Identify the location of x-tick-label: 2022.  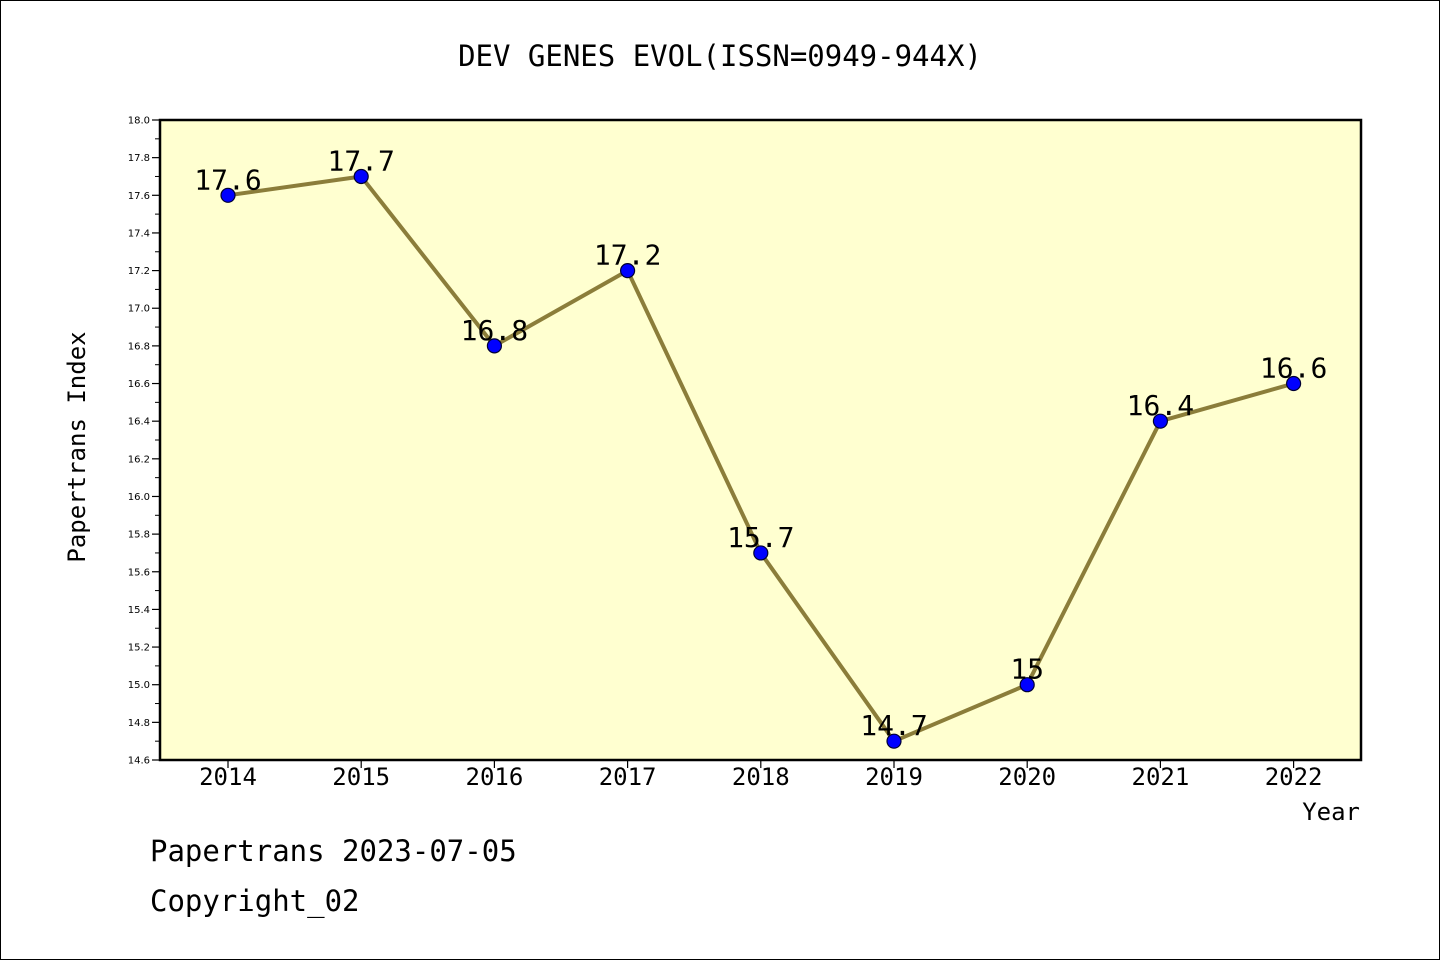
(1294, 777).